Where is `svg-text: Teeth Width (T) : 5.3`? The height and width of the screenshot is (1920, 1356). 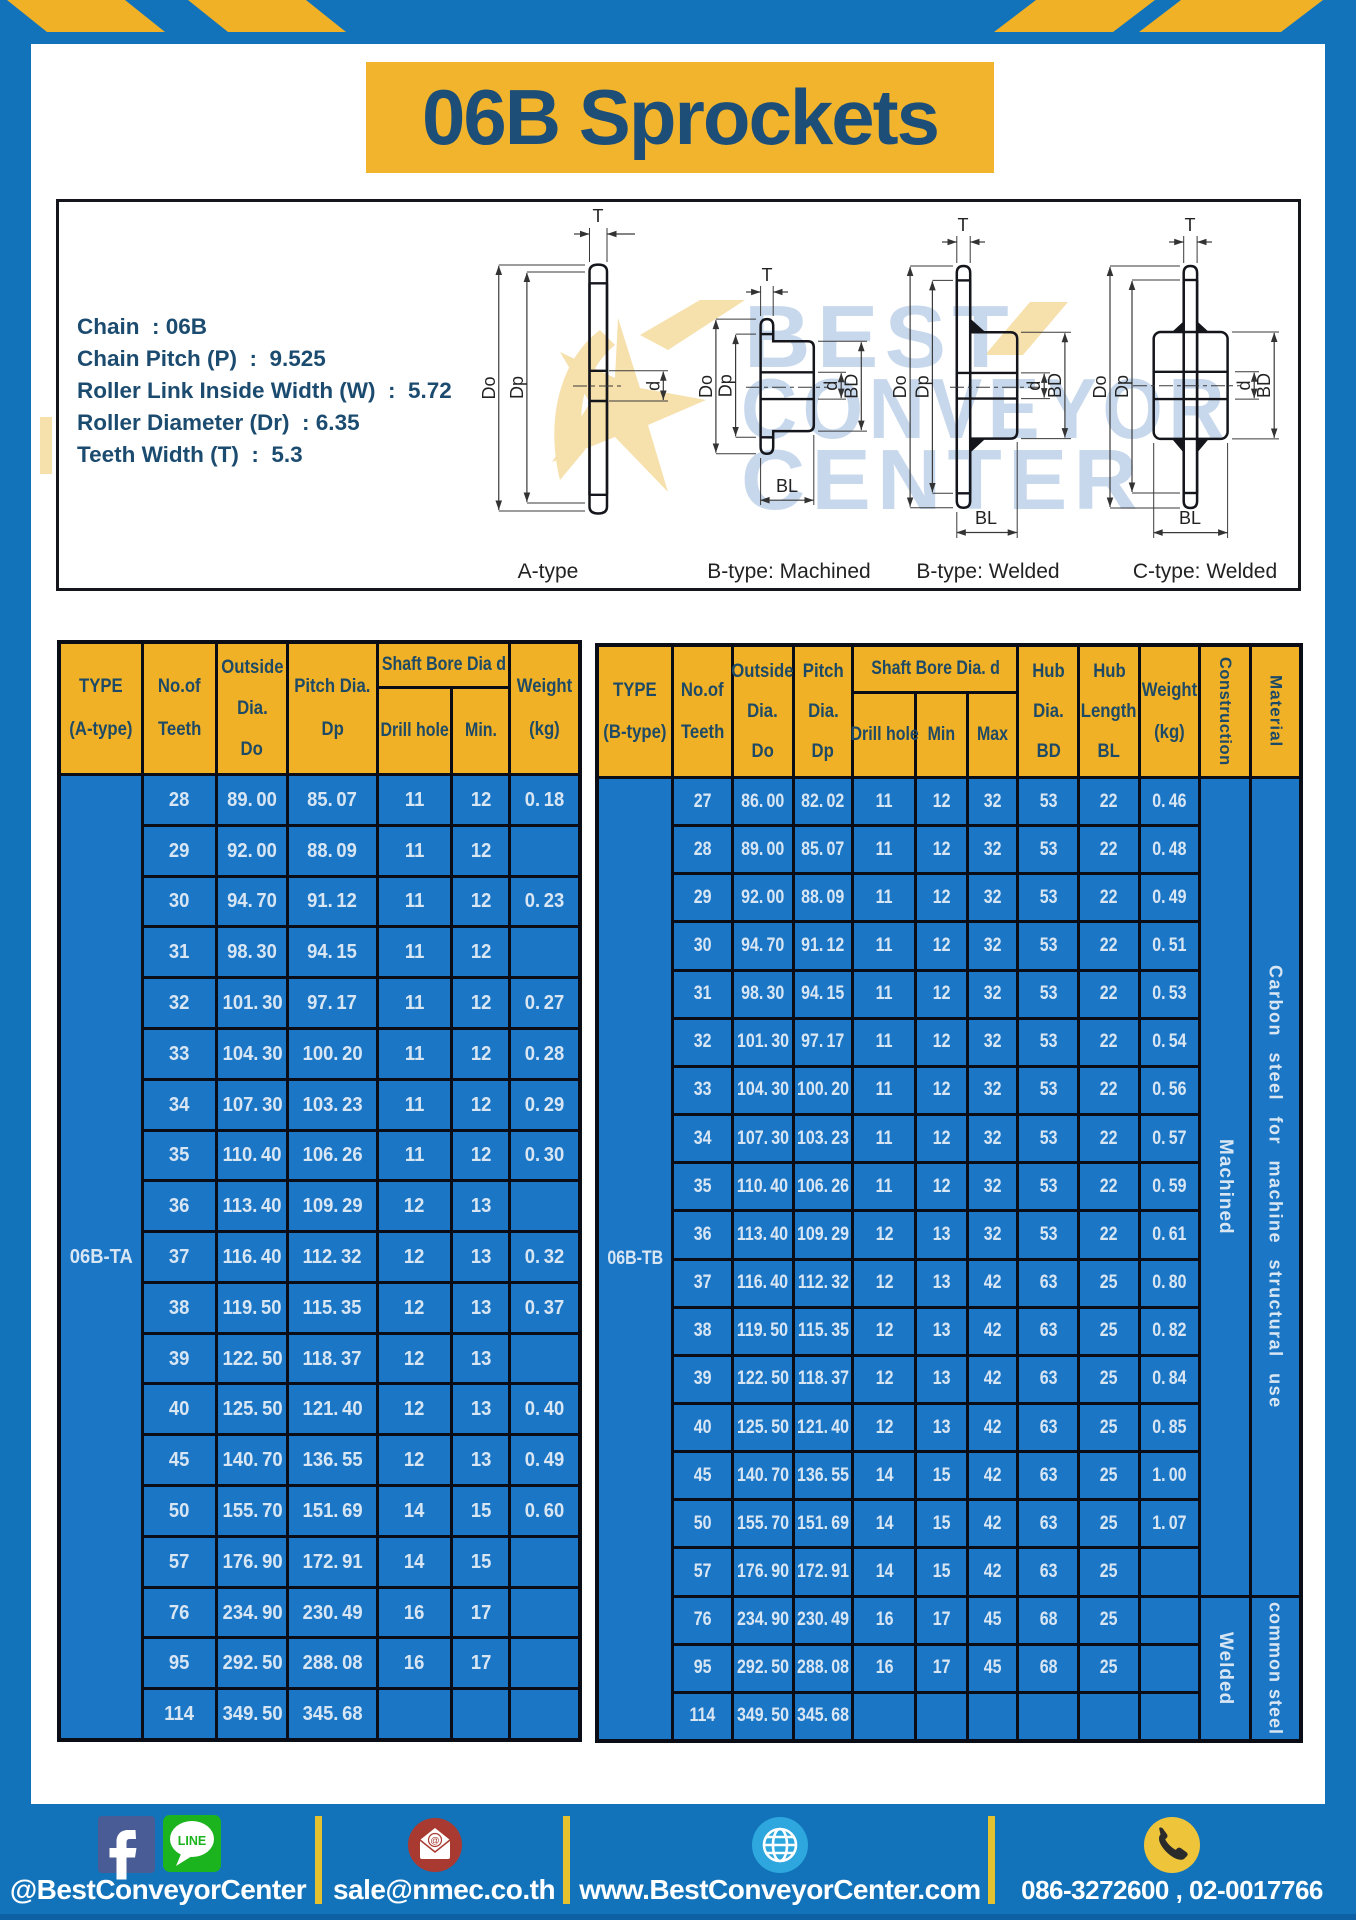 svg-text: Teeth Width (T) : 5.3 is located at coordinates (190, 454).